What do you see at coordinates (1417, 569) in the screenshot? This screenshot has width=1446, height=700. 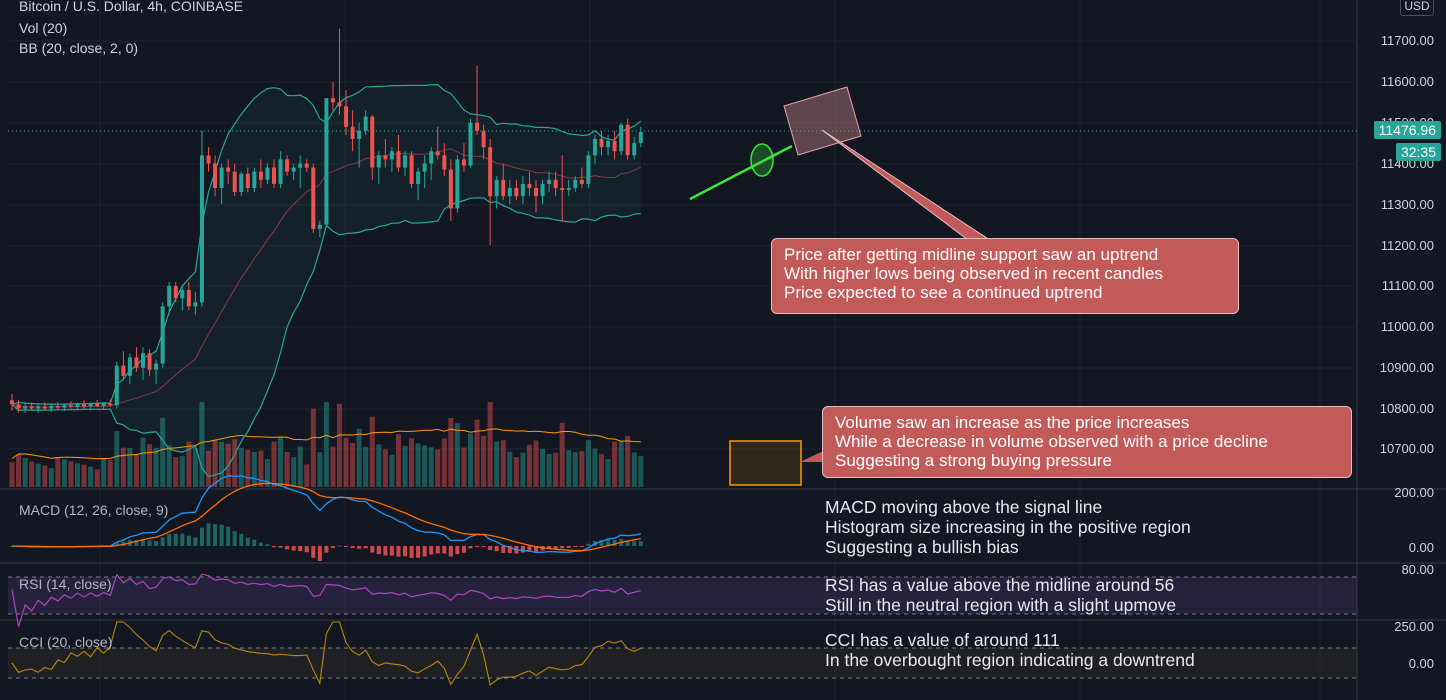 I see `rsi-axis-label: 80.00` at bounding box center [1417, 569].